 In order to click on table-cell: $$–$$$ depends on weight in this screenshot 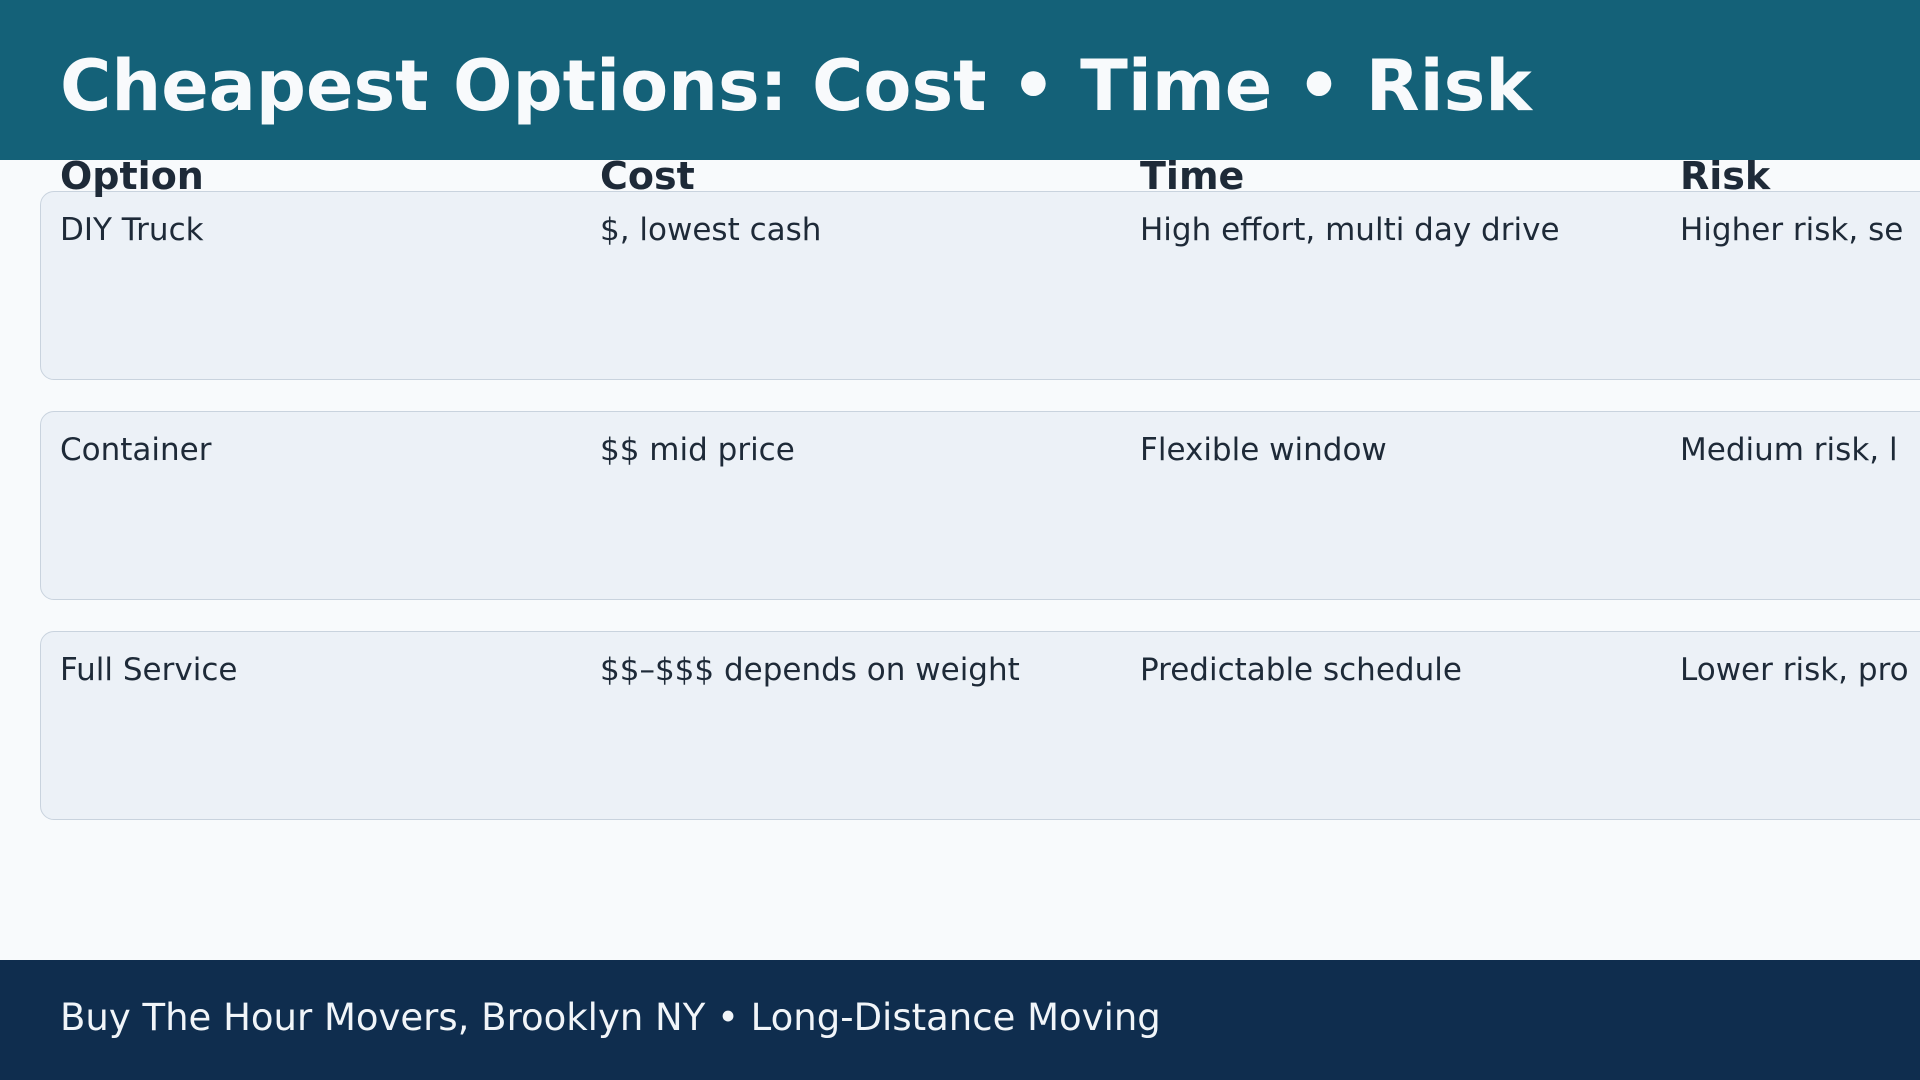, I will do `click(810, 670)`.